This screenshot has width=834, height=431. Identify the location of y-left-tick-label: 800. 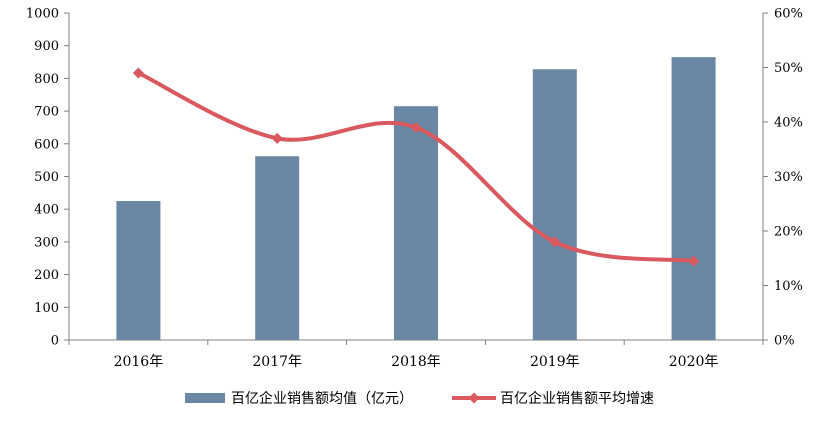
(46, 79).